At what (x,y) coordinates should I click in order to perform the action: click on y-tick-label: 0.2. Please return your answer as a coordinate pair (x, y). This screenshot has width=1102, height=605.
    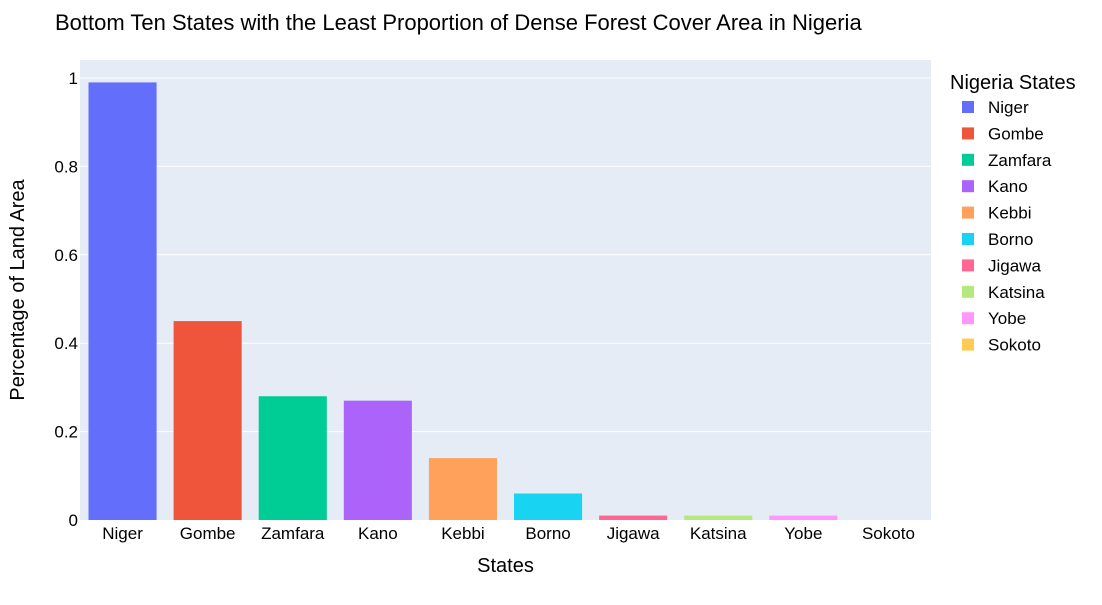
    Looking at the image, I should click on (66, 432).